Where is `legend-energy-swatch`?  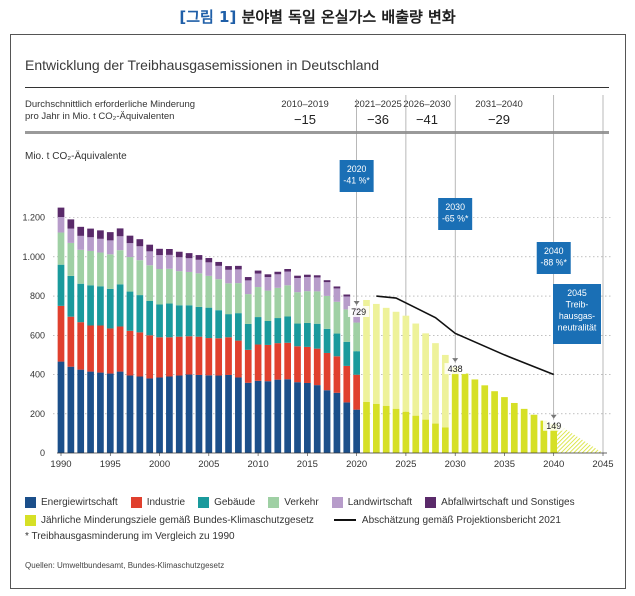 legend-energy-swatch is located at coordinates (30, 502).